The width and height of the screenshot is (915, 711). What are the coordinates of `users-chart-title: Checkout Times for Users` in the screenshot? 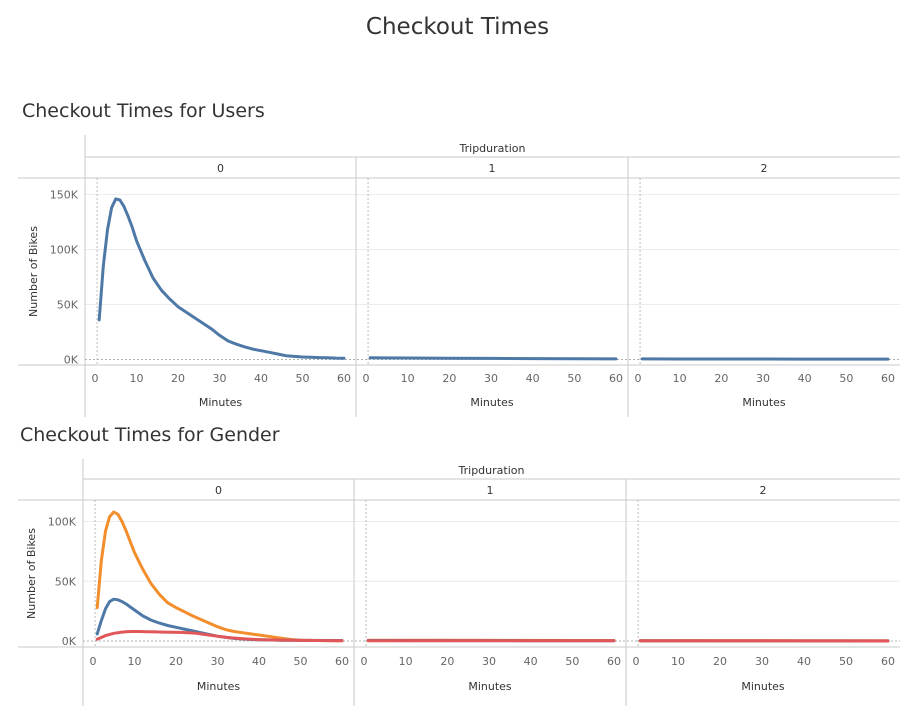 It's located at (143, 111).